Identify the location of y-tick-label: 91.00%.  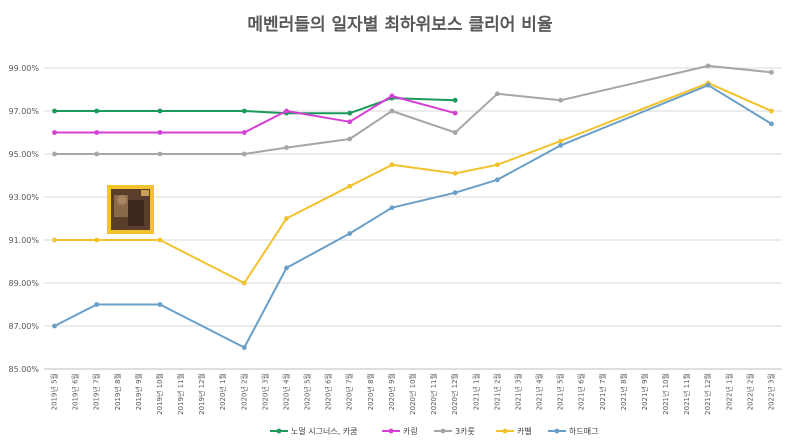
(23, 240).